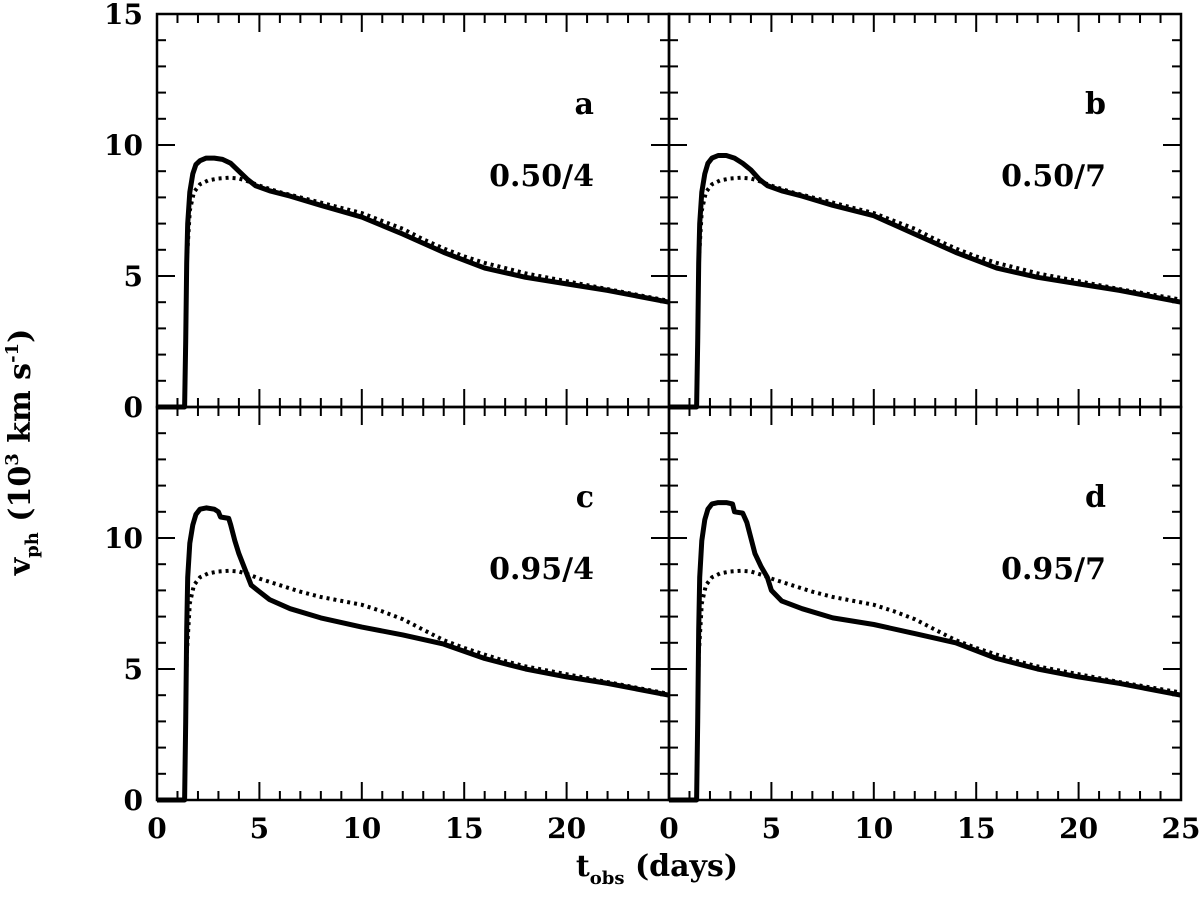  I want to click on panel-c-dotted-line, so click(426, 684).